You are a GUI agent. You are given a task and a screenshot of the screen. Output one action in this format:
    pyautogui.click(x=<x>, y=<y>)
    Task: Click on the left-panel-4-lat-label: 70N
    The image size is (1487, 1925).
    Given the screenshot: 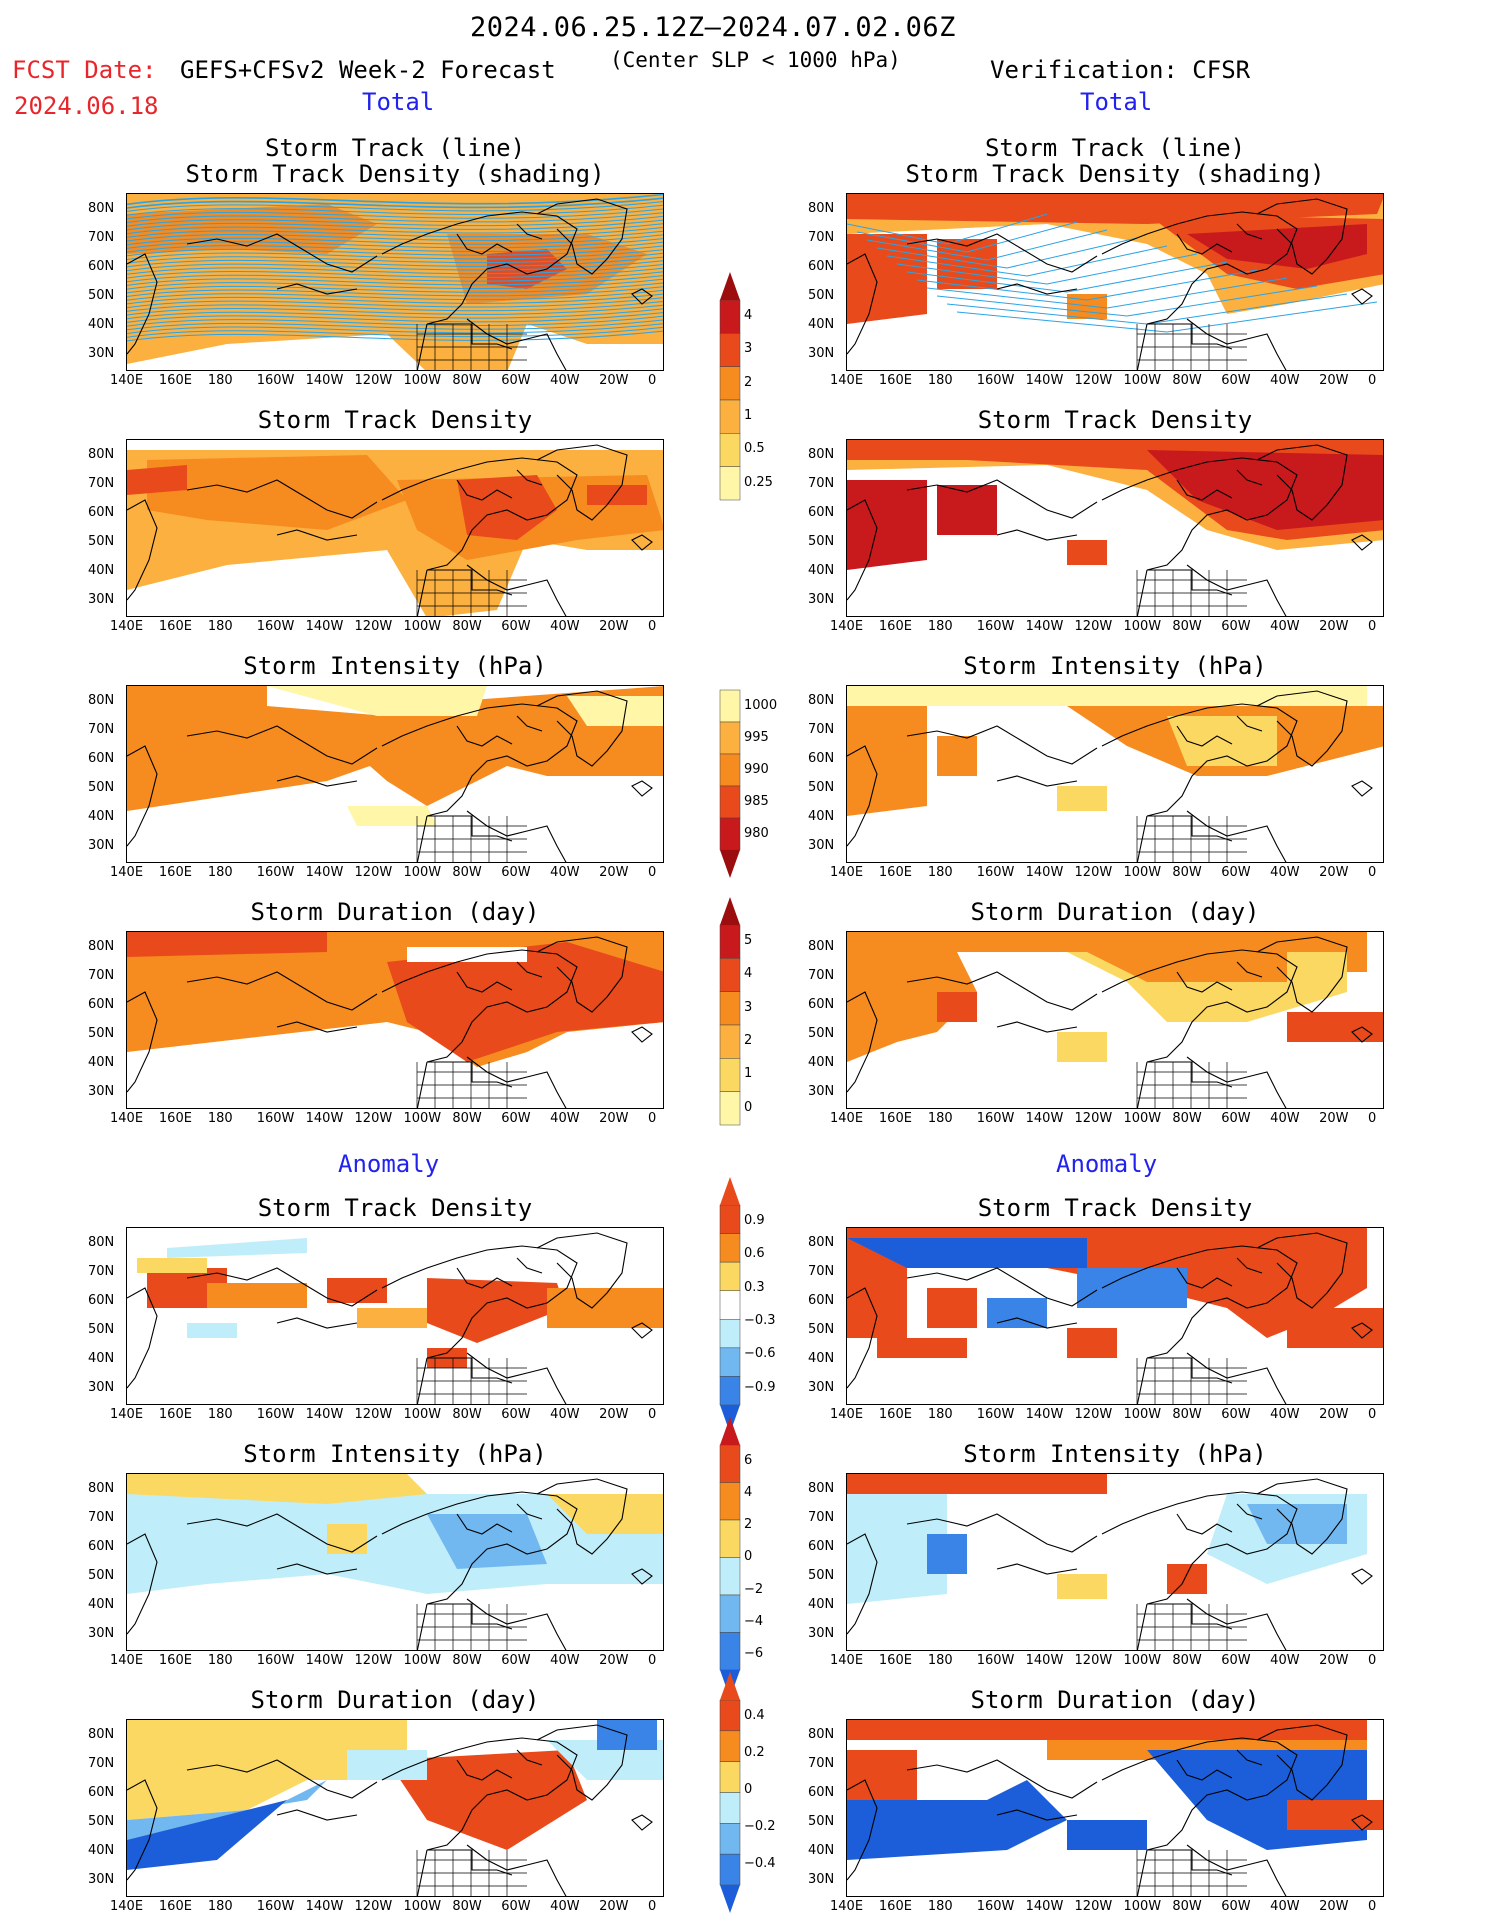 What is the action you would take?
    pyautogui.click(x=101, y=975)
    